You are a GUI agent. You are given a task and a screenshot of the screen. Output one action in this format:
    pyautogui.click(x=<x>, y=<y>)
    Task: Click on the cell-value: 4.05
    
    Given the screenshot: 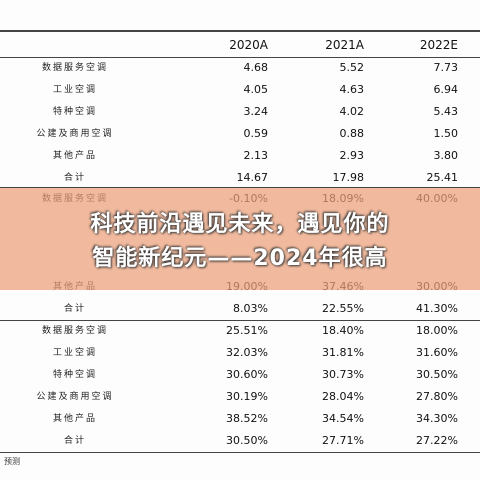 What is the action you would take?
    pyautogui.click(x=256, y=89)
    